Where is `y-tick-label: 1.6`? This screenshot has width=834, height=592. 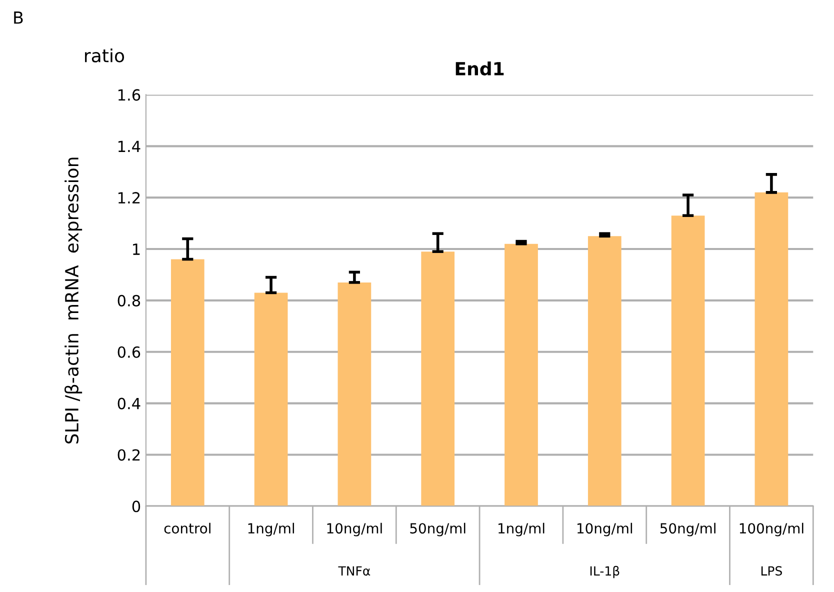 y-tick-label: 1.6 is located at coordinates (129, 95).